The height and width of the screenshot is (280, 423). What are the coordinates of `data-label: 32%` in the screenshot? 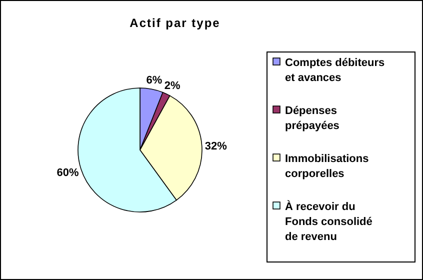 It's located at (216, 146).